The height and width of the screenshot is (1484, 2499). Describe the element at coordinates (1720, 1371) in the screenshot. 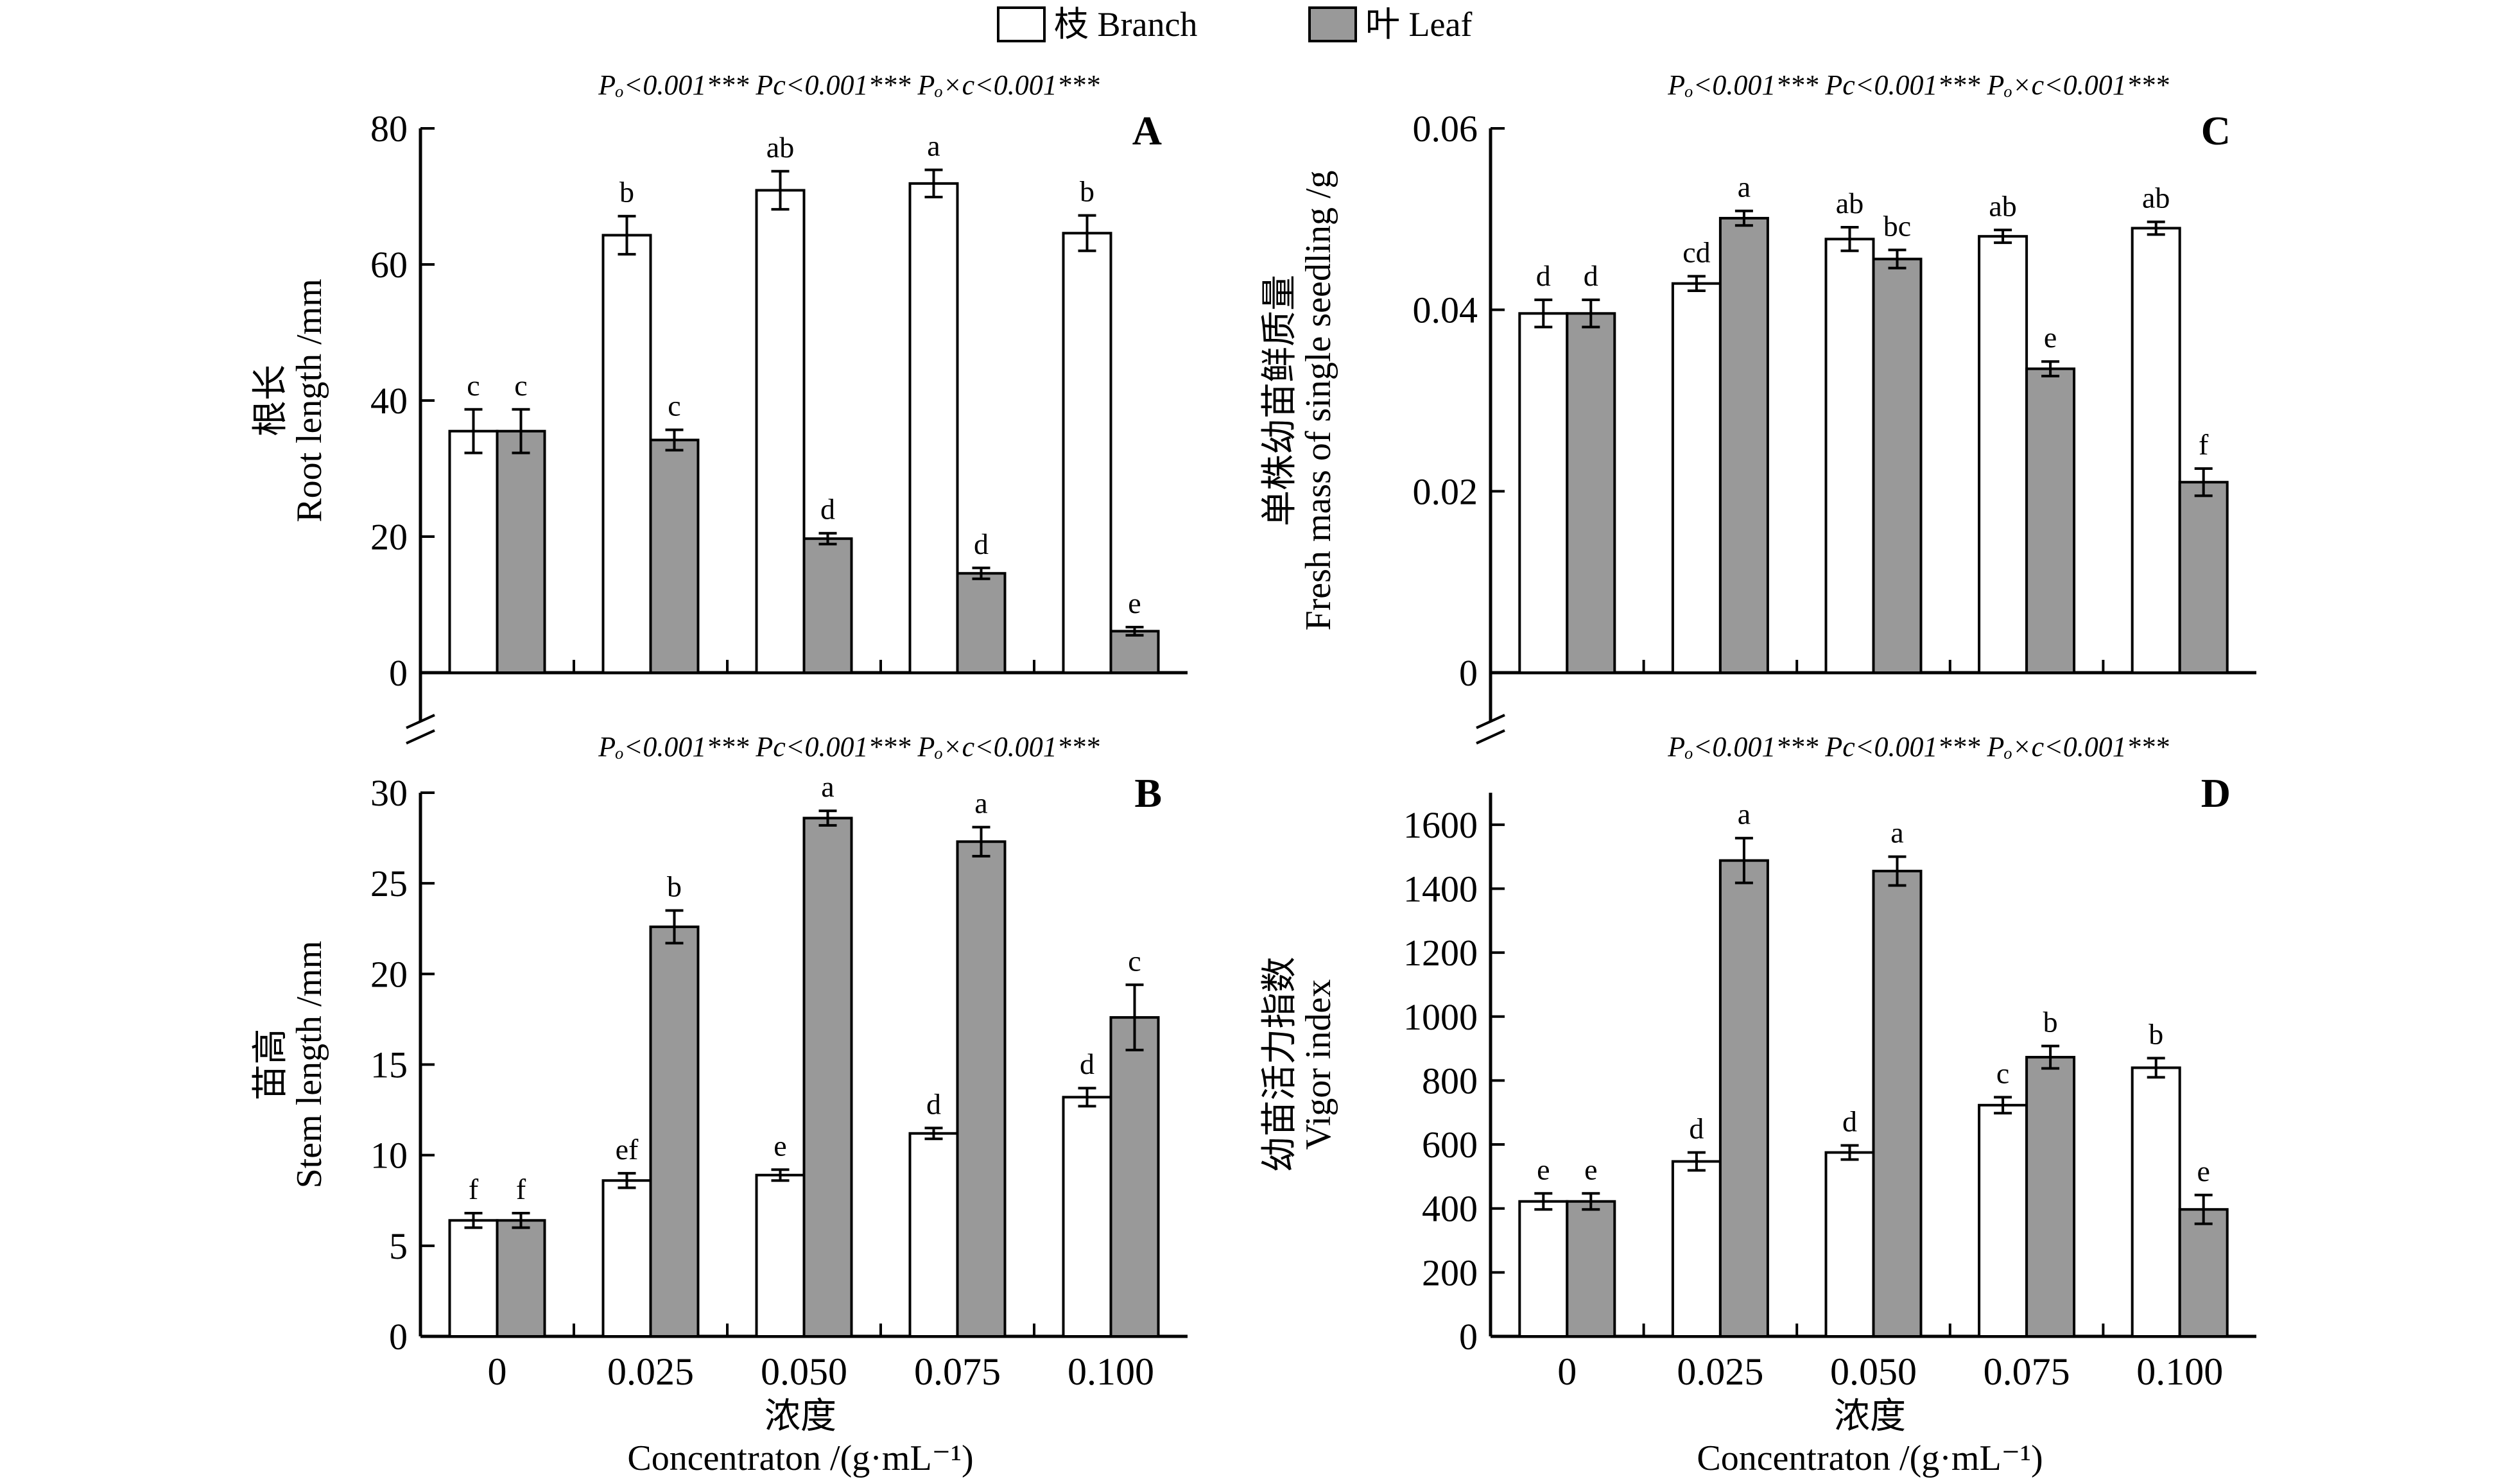

I see `x-tick-label: 0.025` at that location.